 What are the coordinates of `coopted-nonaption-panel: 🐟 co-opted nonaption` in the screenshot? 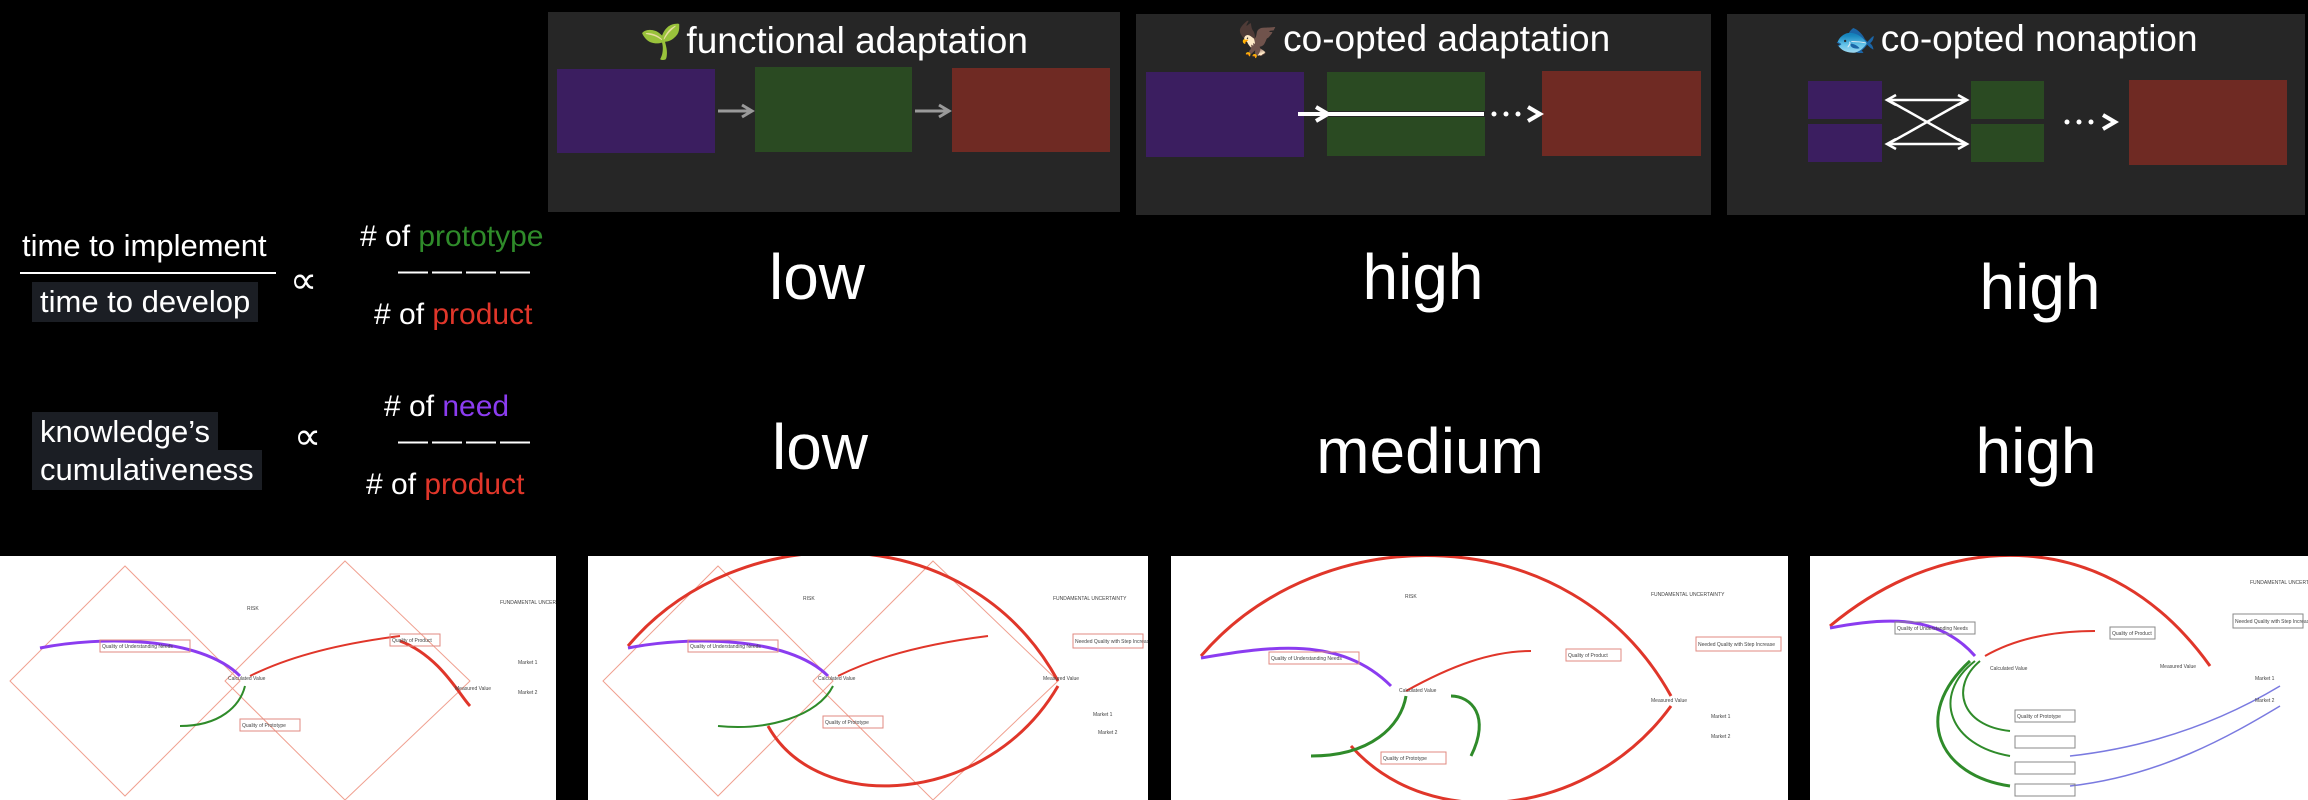 It's located at (2016, 114).